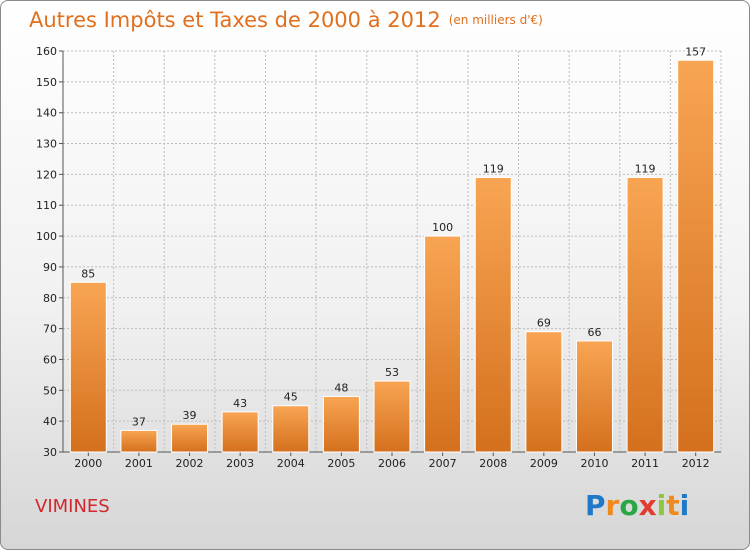 The width and height of the screenshot is (750, 550). I want to click on value-label-2011: 119, so click(645, 168).